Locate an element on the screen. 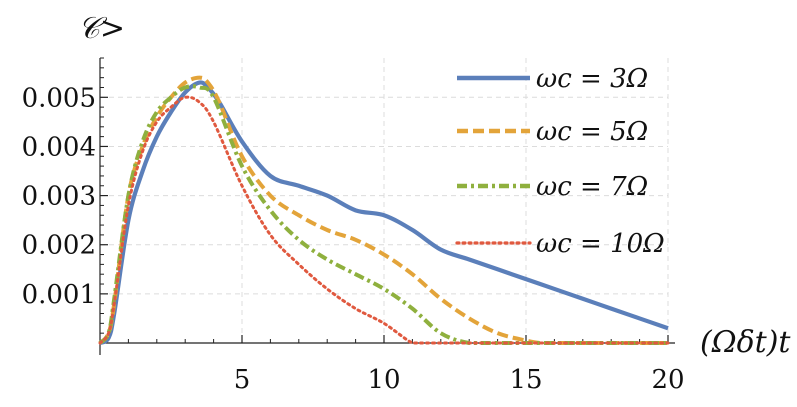  x-tick-label: 10 is located at coordinates (383, 380).